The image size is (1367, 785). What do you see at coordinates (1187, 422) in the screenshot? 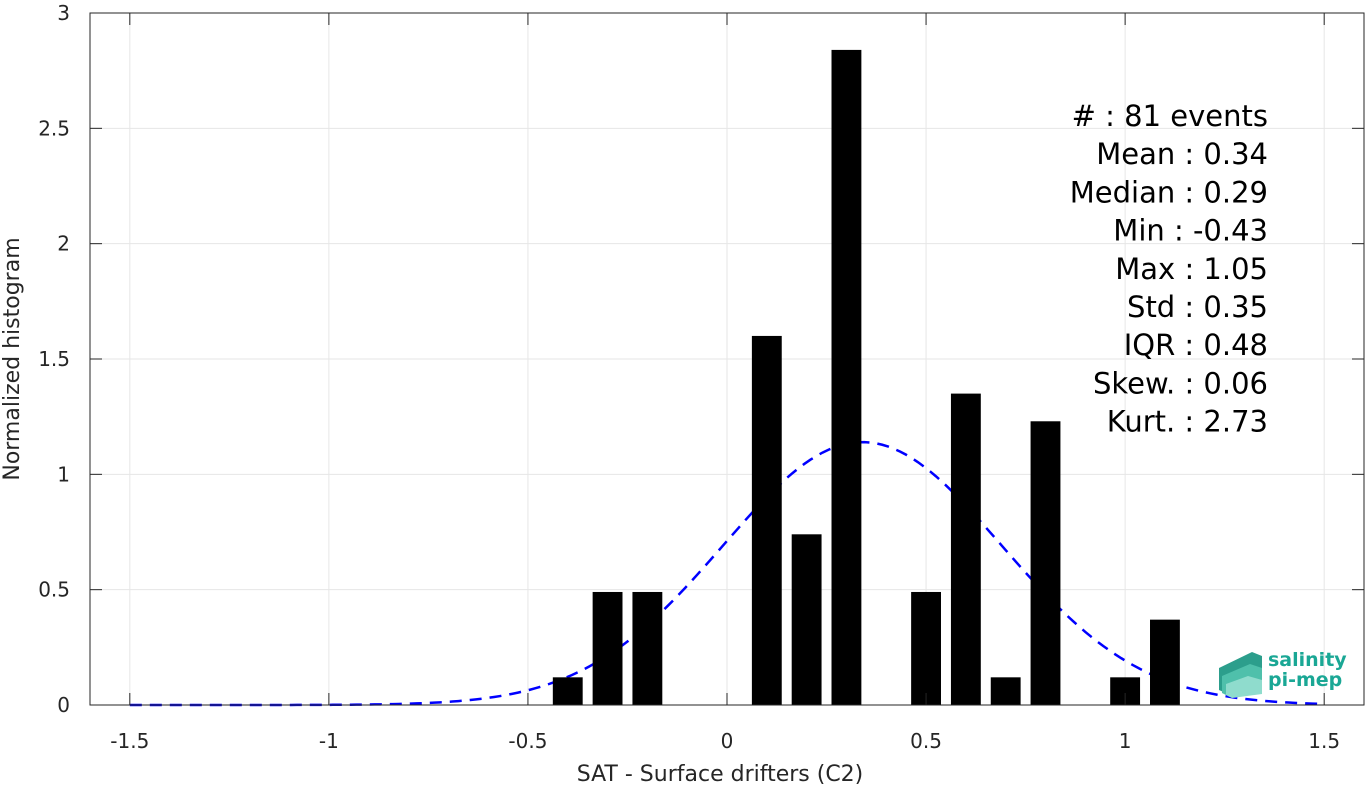
I see `stats-line: Kurt. : 2.73` at bounding box center [1187, 422].